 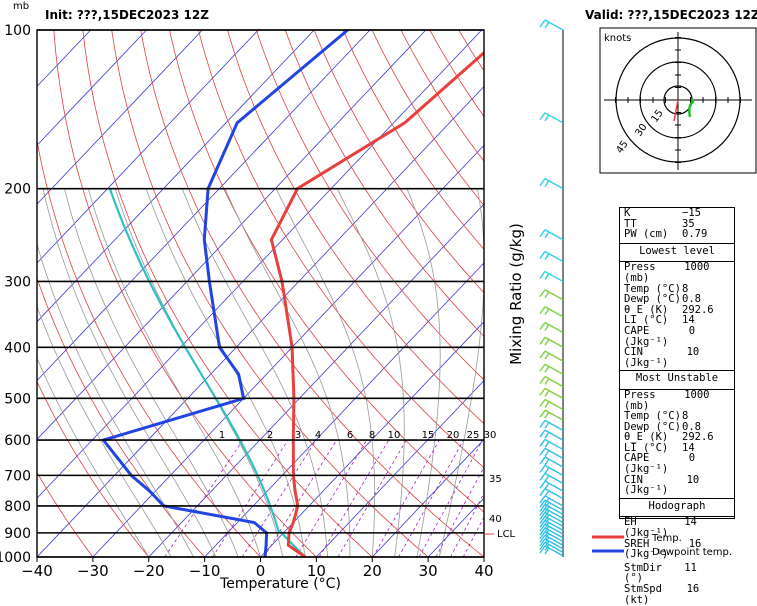 What do you see at coordinates (622, 147) in the screenshot?
I see `hodograph-ring-label: 45` at bounding box center [622, 147].